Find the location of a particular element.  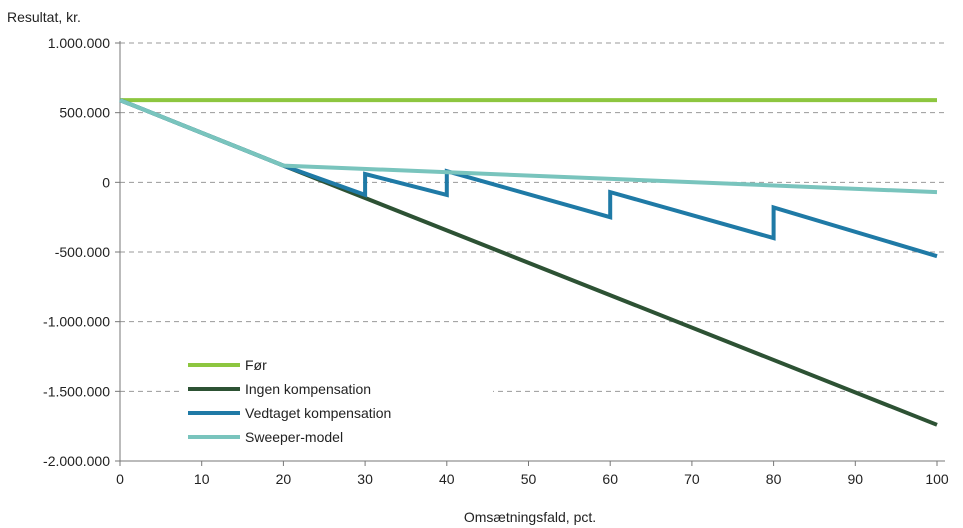

x-tick-label: 10 is located at coordinates (202, 479).